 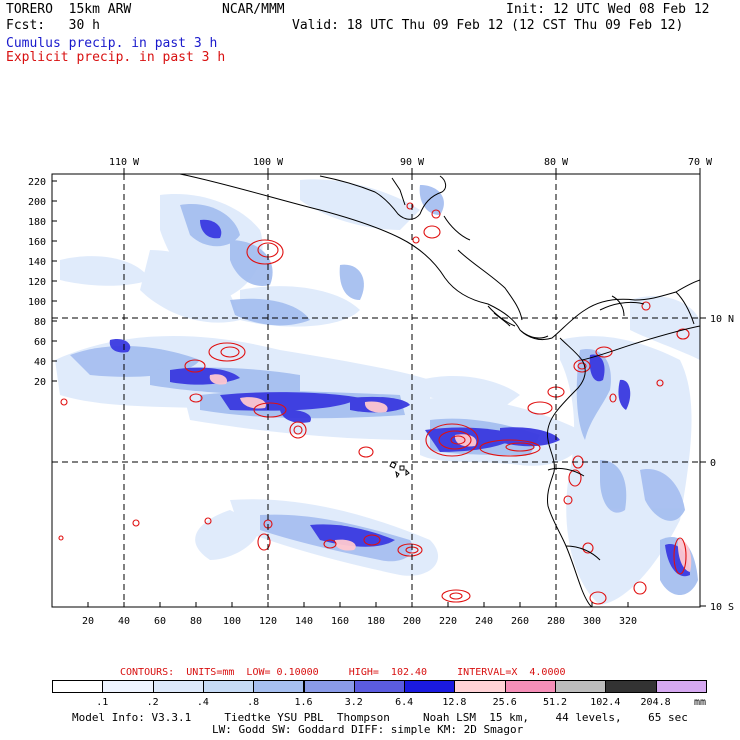 What do you see at coordinates (448, 621) in the screenshot?
I see `x-tick-label: 220` at bounding box center [448, 621].